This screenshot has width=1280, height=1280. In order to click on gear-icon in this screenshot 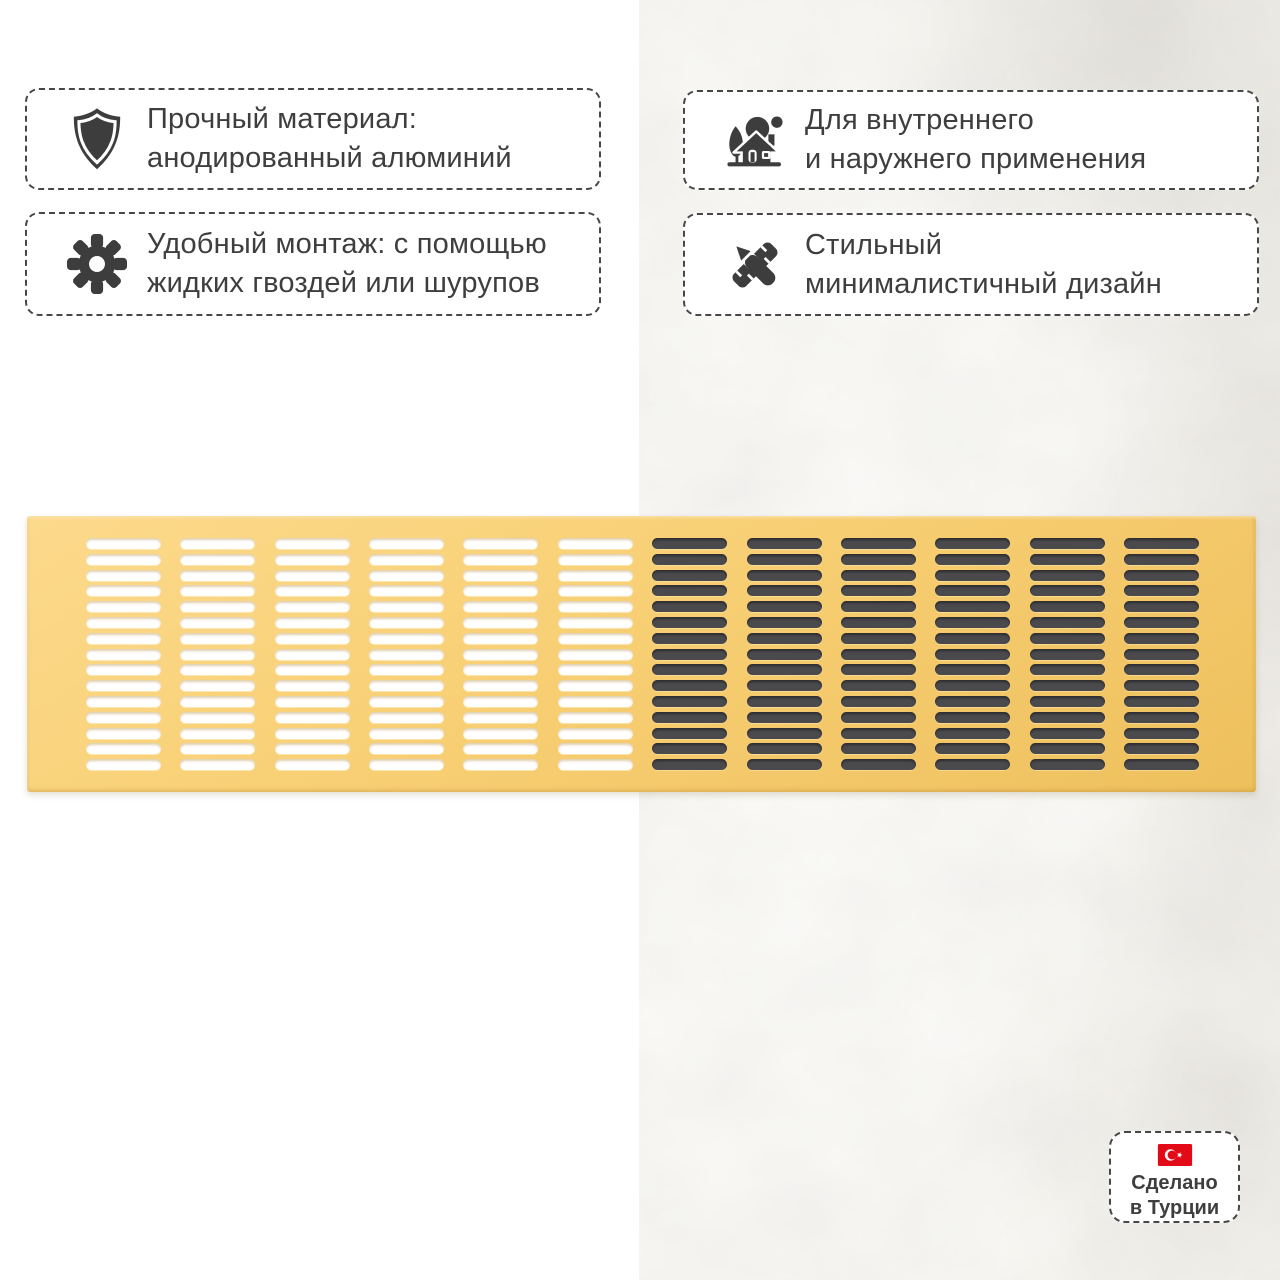, I will do `click(97, 264)`.